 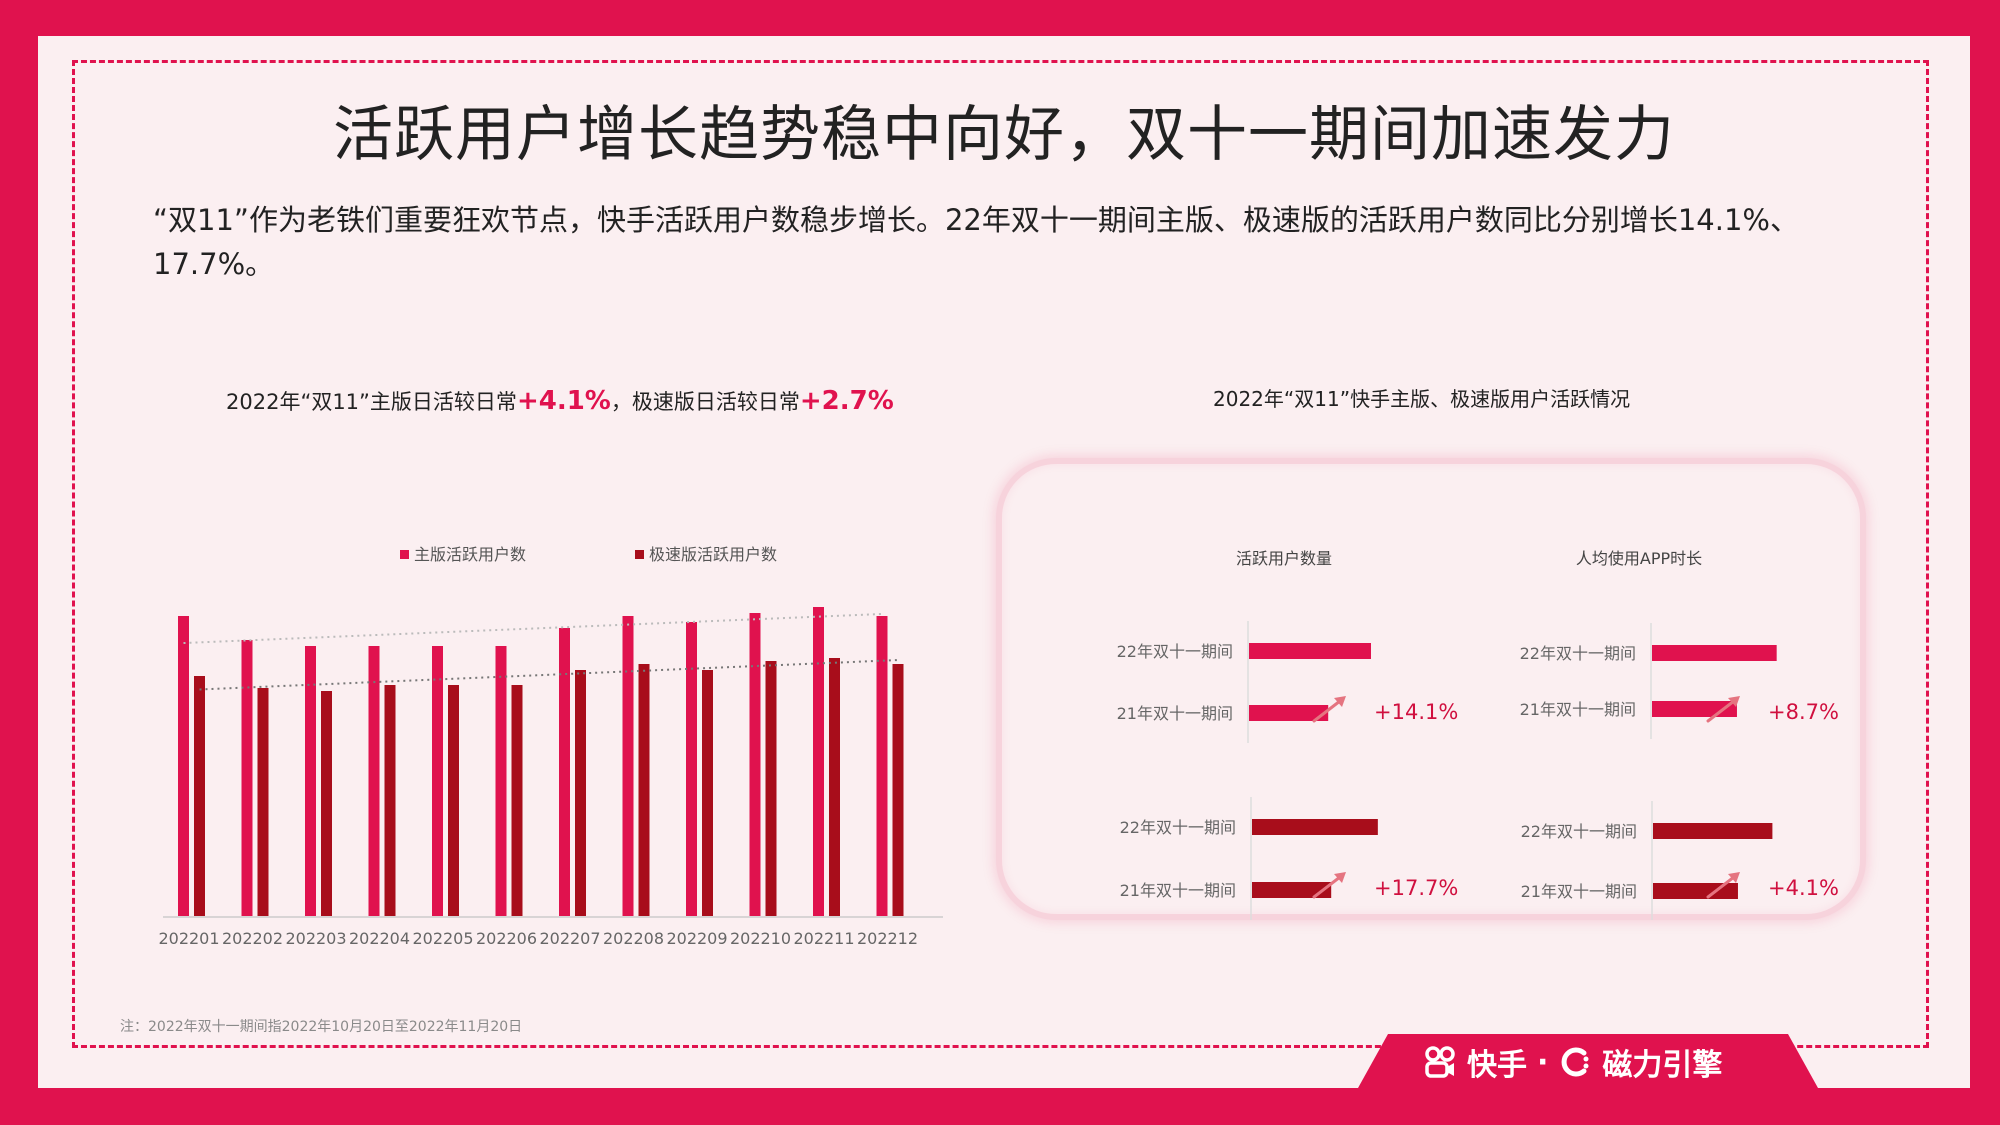 I want to click on x-tick-label: 202208, so click(x=633, y=938).